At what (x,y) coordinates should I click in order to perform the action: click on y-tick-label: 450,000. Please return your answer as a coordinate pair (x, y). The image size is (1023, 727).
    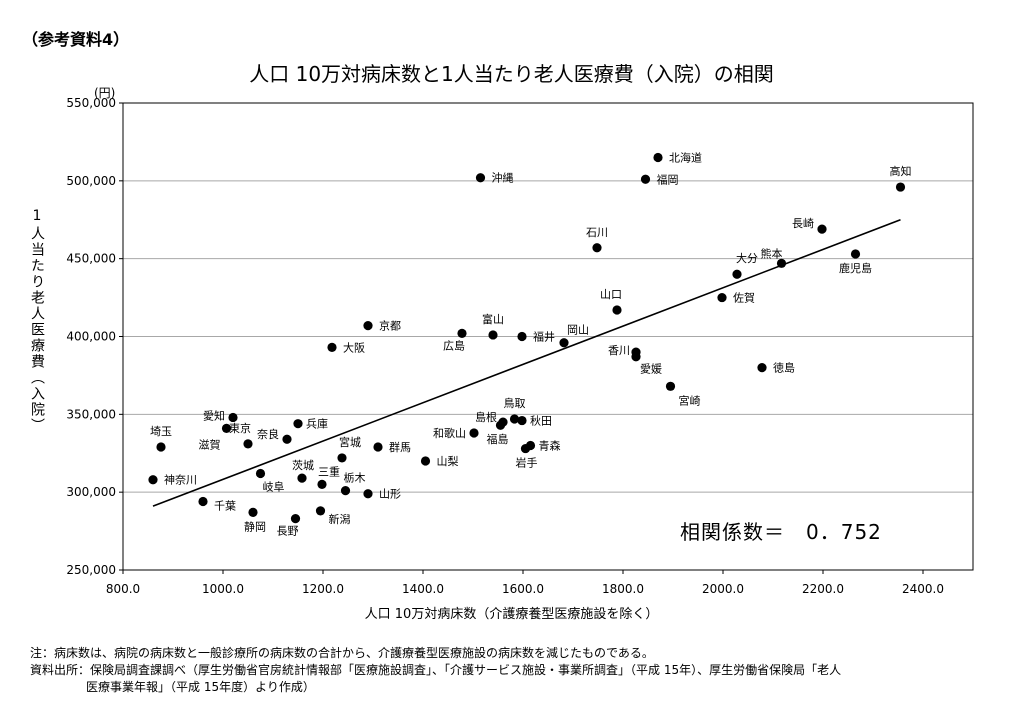
    Looking at the image, I should click on (91, 259).